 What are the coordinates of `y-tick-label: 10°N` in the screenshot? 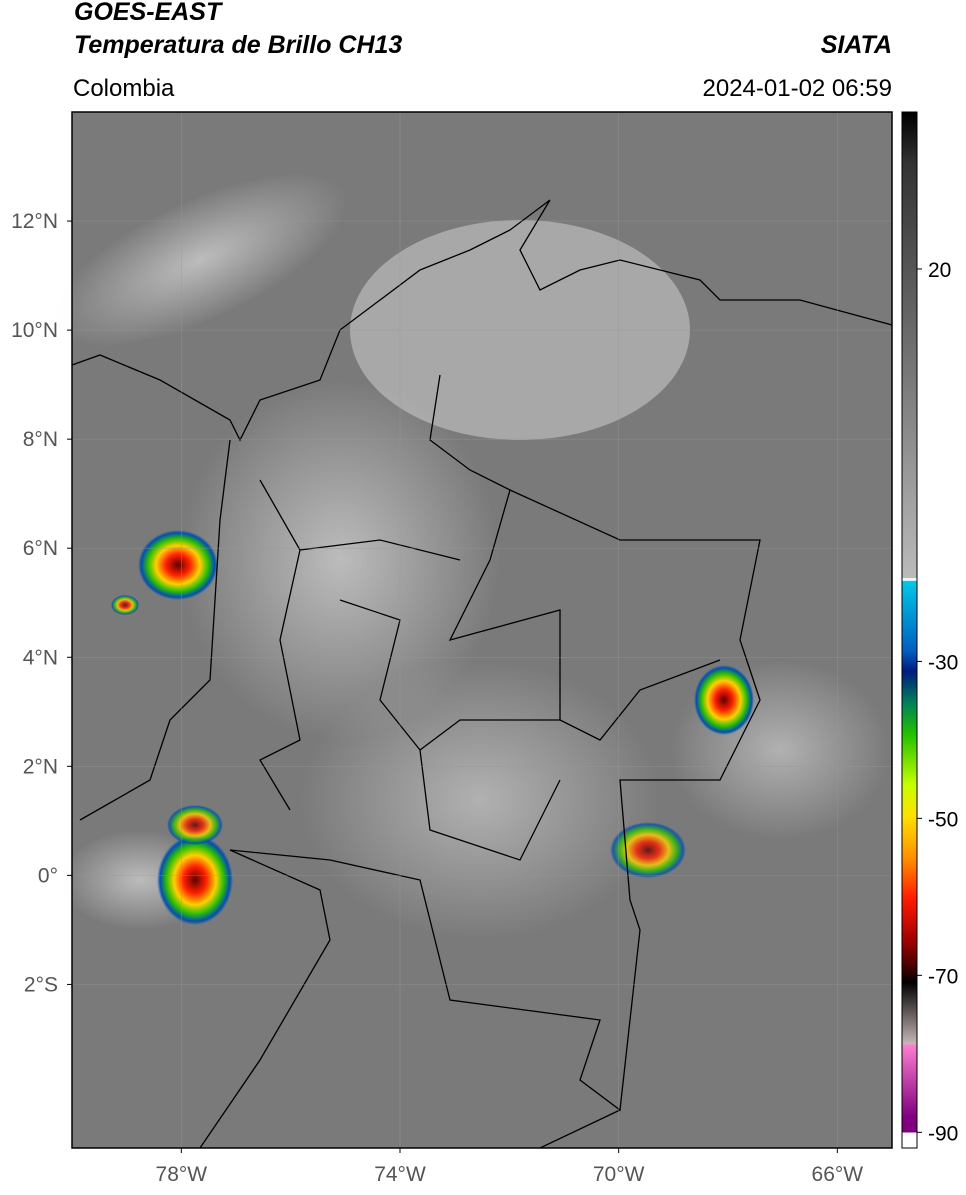 It's located at (34, 330).